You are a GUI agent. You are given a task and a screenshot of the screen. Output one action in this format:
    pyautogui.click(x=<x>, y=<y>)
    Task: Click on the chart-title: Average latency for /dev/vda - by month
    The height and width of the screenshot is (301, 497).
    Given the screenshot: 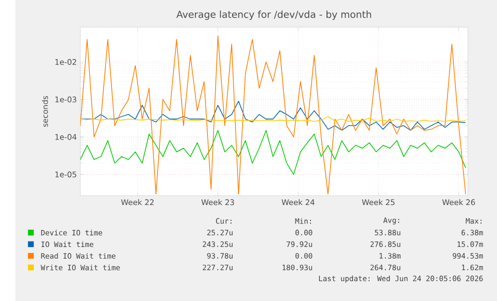 What is the action you would take?
    pyautogui.click(x=274, y=15)
    